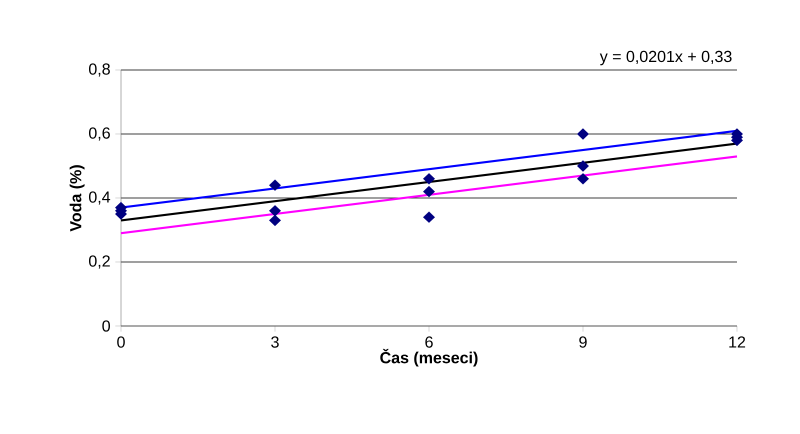 Image resolution: width=800 pixels, height=434 pixels. I want to click on x-tick-label: 9, so click(583, 342).